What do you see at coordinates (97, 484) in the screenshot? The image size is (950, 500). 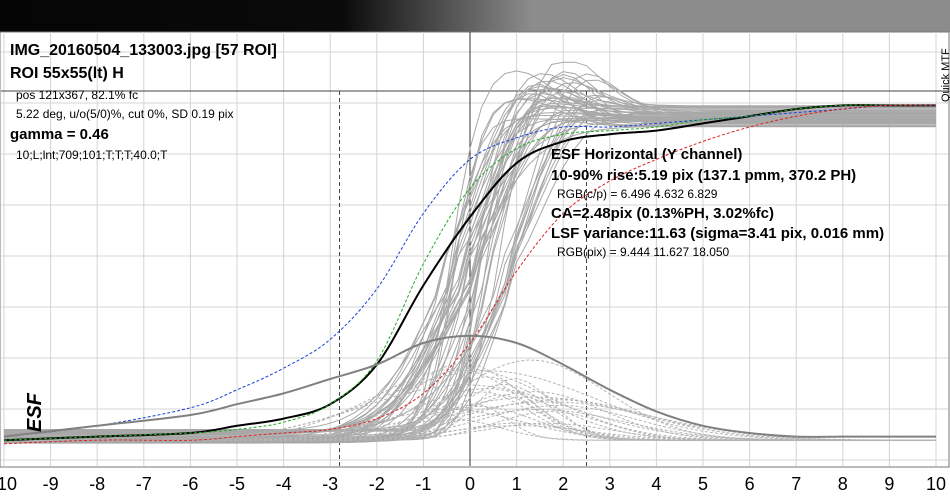 I see `x-tick-label: -8` at bounding box center [97, 484].